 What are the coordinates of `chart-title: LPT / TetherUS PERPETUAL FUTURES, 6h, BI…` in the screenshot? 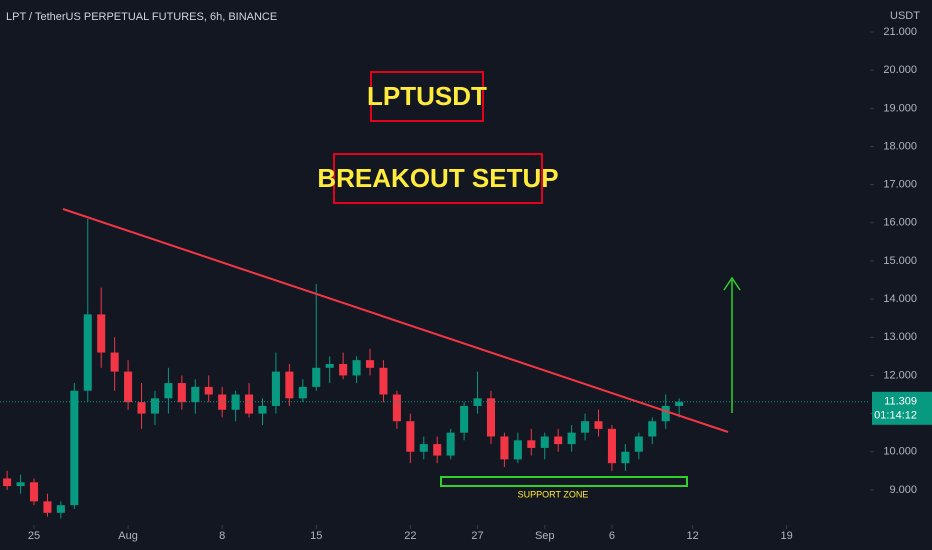 It's located at (141, 17).